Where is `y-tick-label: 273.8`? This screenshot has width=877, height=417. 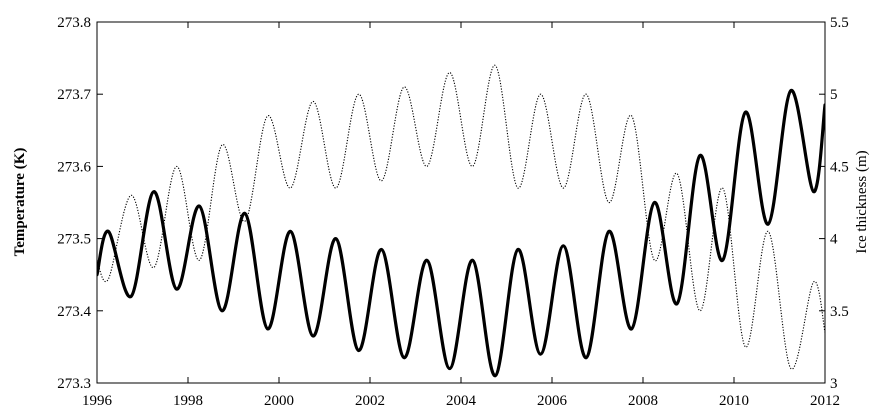
y-tick-label: 273.8 is located at coordinates (74, 23).